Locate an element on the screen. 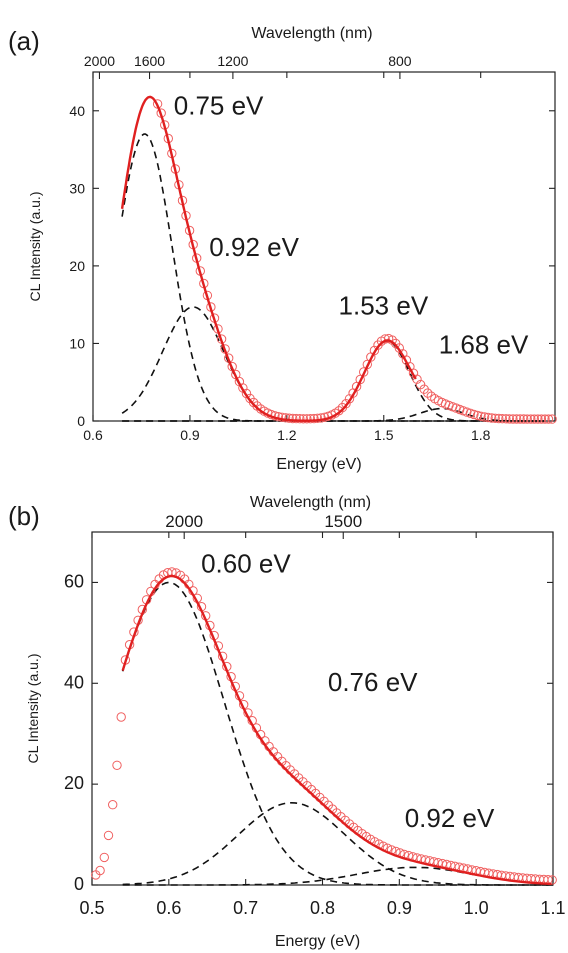 This screenshot has width=568, height=953. top-tick-label: 1500 is located at coordinates (343, 521).